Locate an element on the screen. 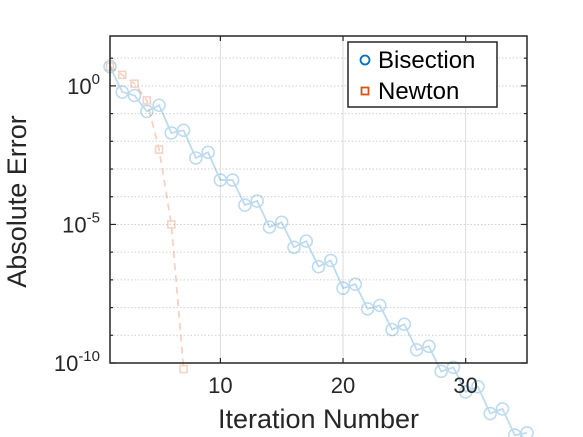 The image size is (583, 437). y-tick-label: 10⁻⁵ is located at coordinates (81, 223).